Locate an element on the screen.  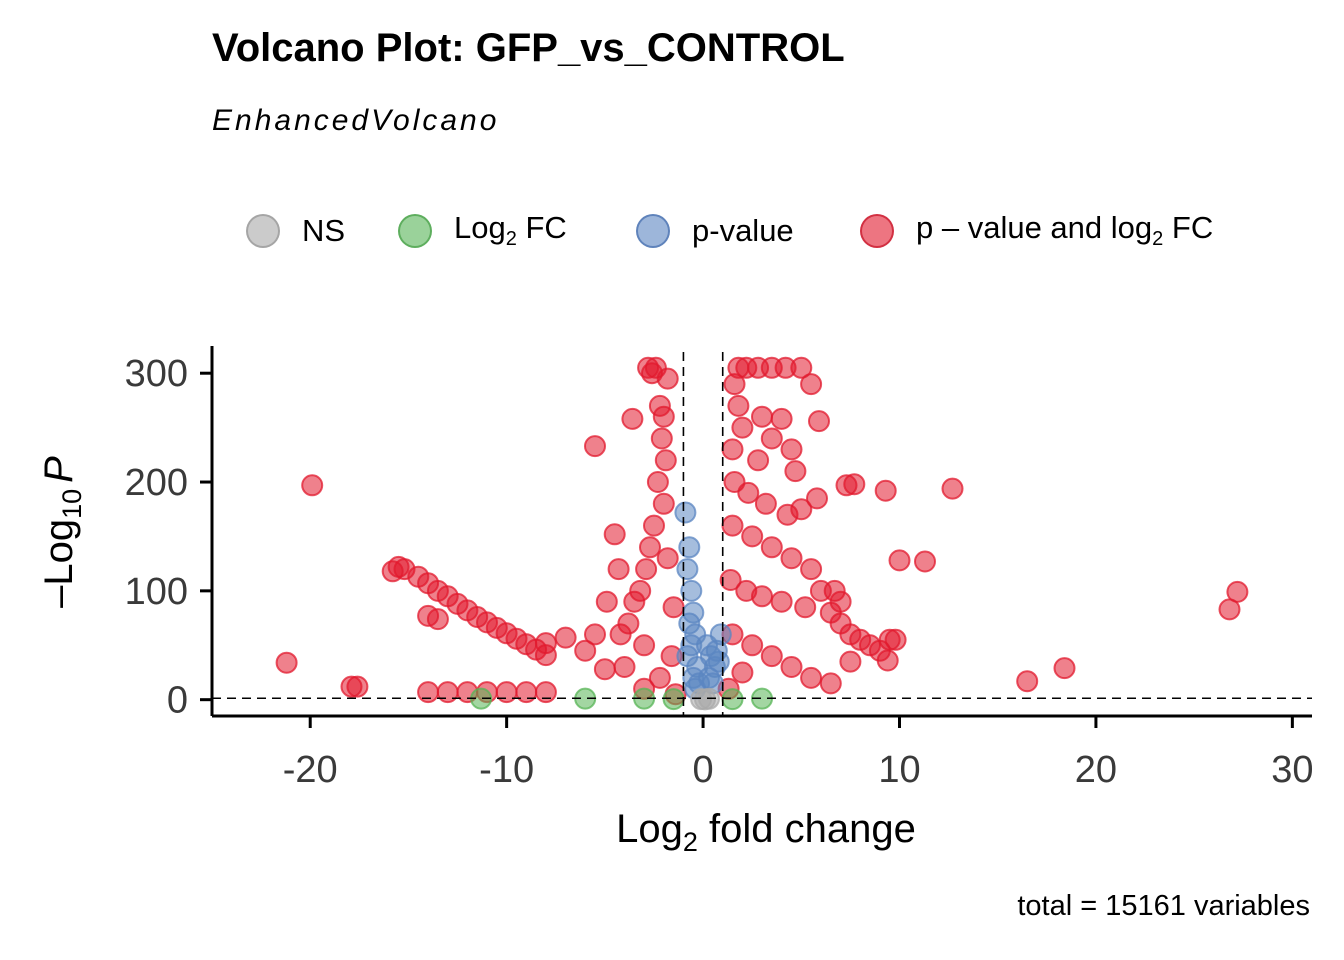
y-tick-label: 300 is located at coordinates (156, 374).